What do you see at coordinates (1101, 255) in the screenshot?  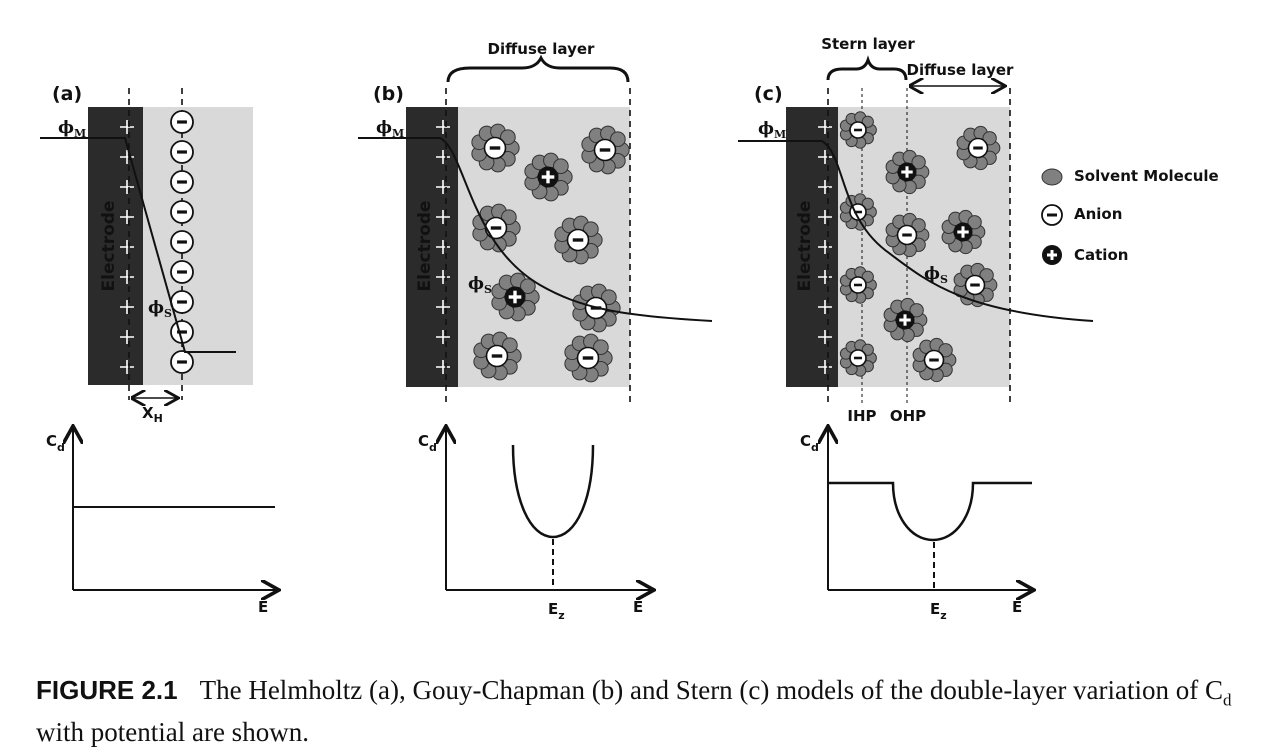 I see `legend-cation: Cation` at bounding box center [1101, 255].